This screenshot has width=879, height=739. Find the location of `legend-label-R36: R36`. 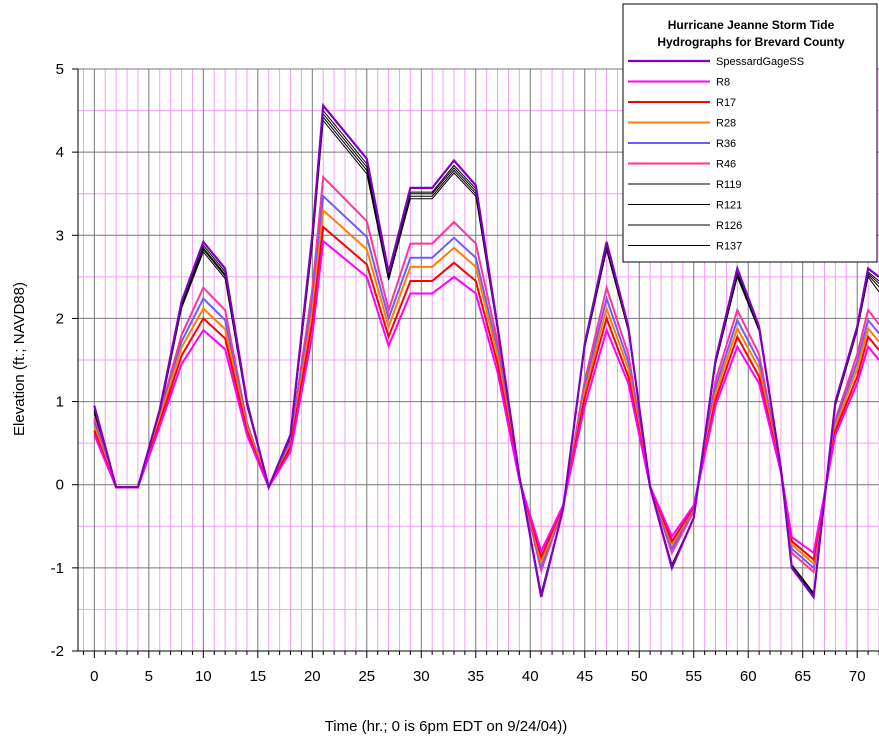

legend-label-R36: R36 is located at coordinates (726, 144).